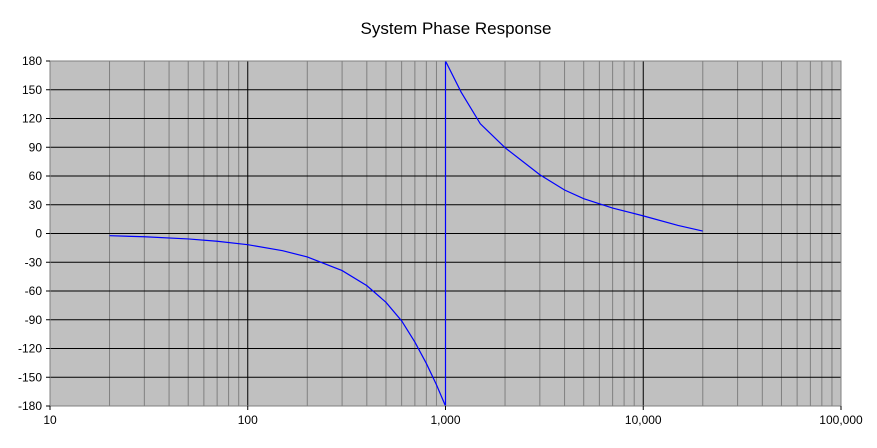 The width and height of the screenshot is (877, 448). Describe the element at coordinates (30, 349) in the screenshot. I see `y-tick-label: -120` at that location.